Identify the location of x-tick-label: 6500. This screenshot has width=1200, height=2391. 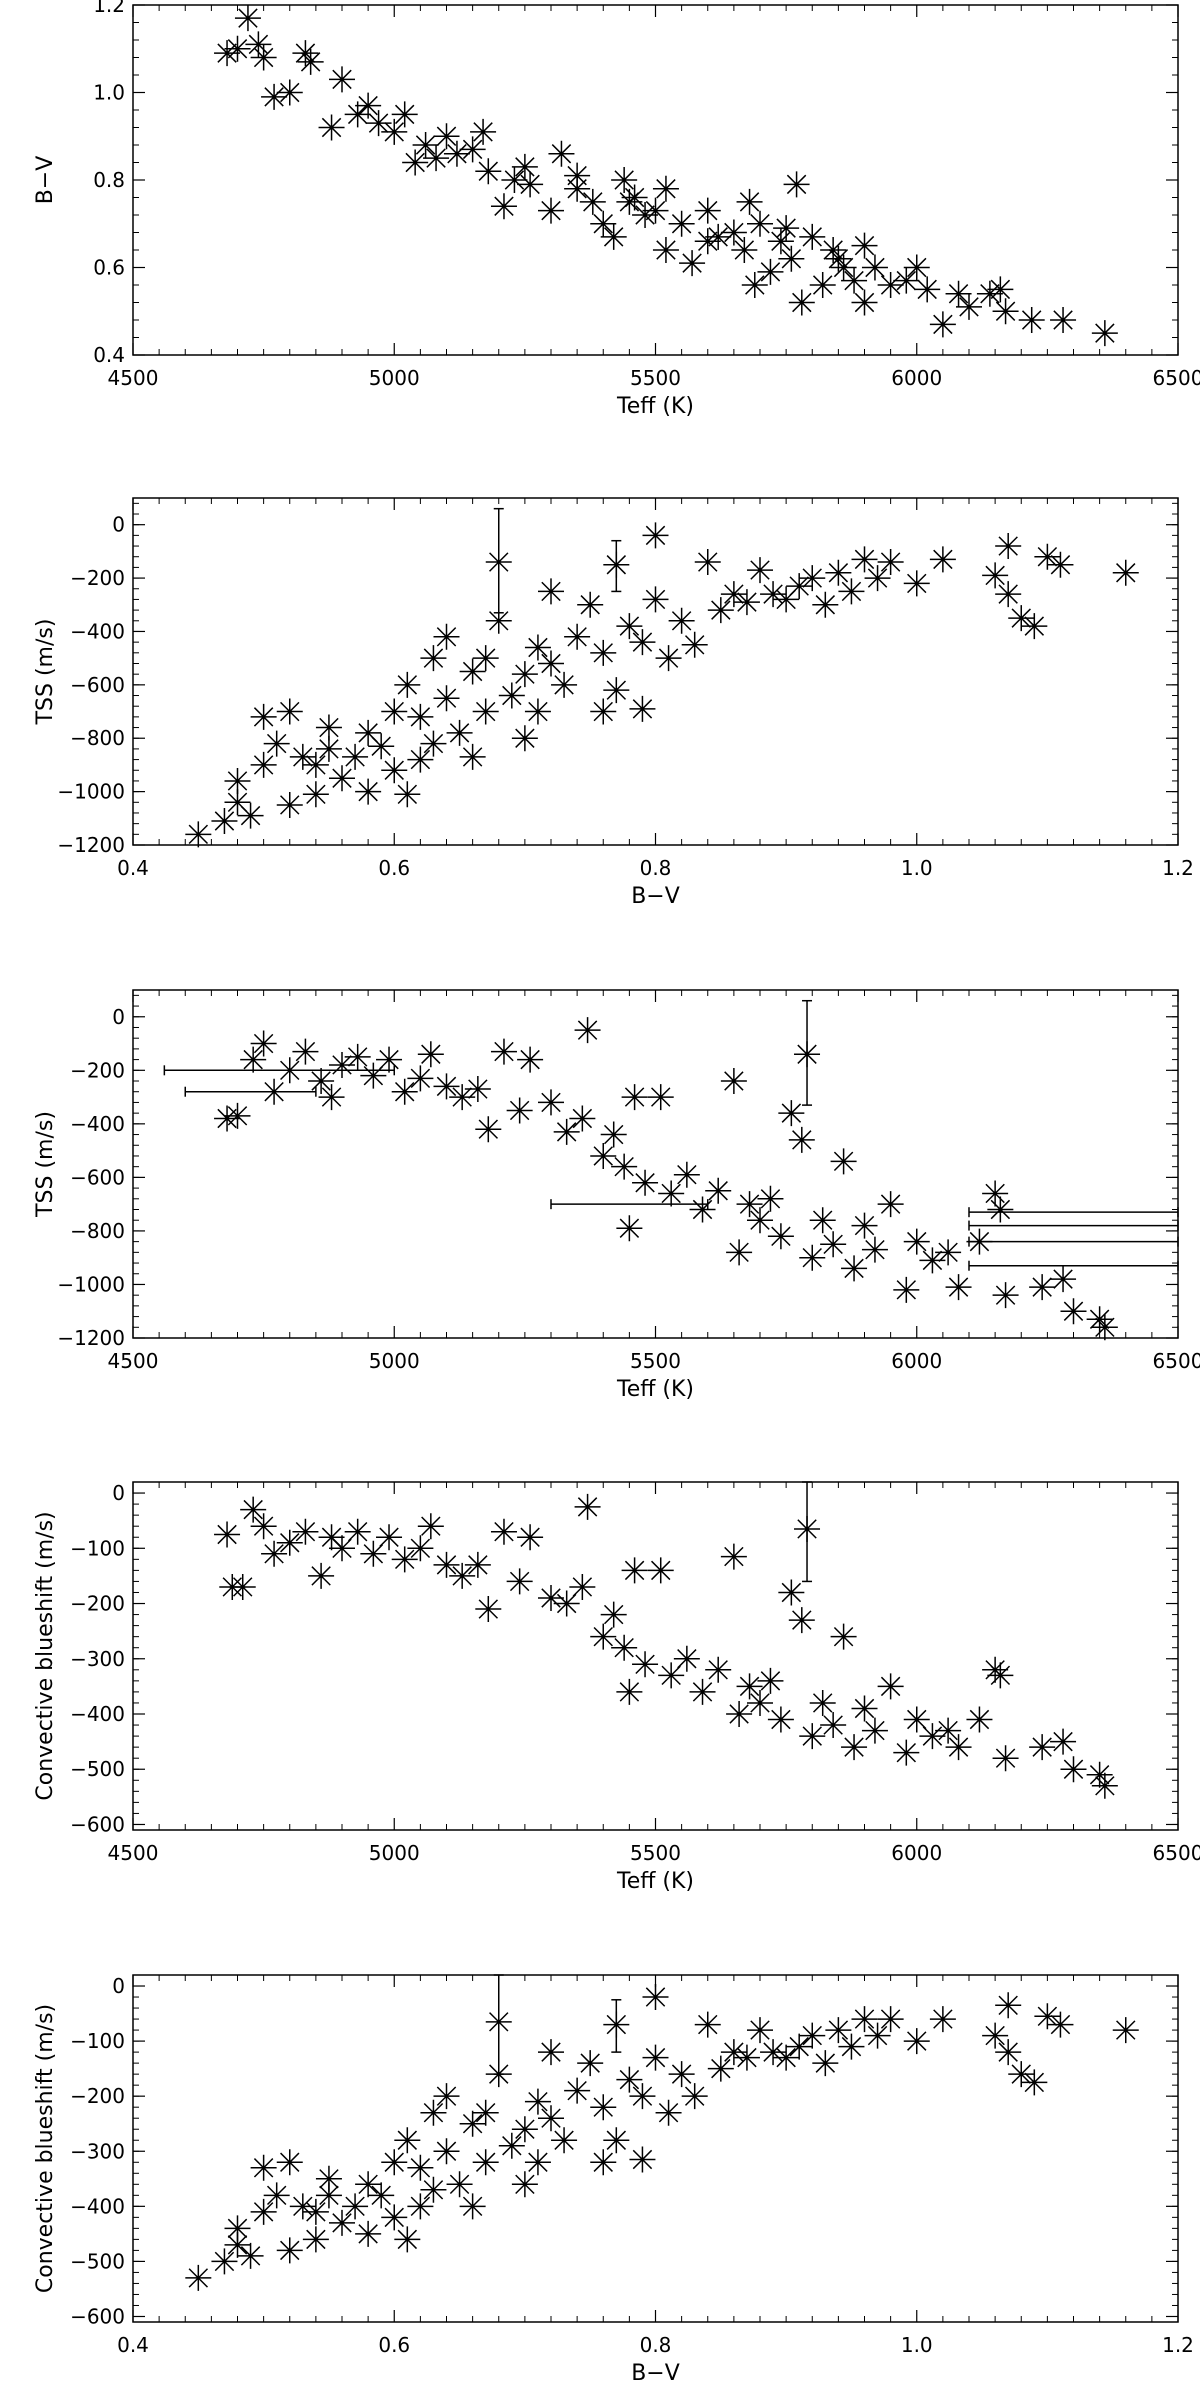
(1176, 1361).